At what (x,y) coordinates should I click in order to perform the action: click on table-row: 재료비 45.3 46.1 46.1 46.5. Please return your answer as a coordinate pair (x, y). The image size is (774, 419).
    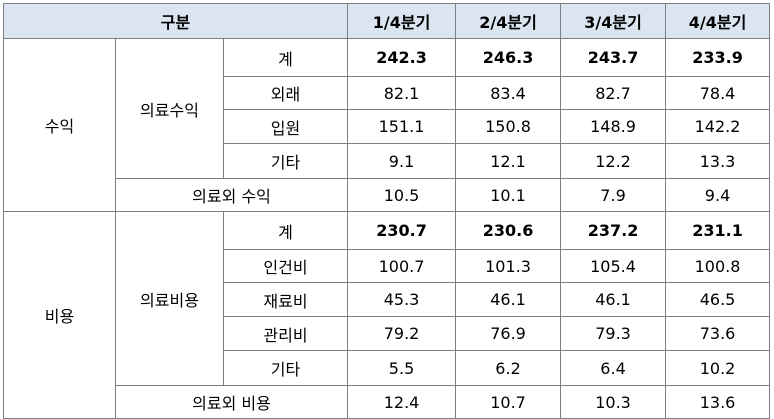
    Looking at the image, I should click on (387, 299).